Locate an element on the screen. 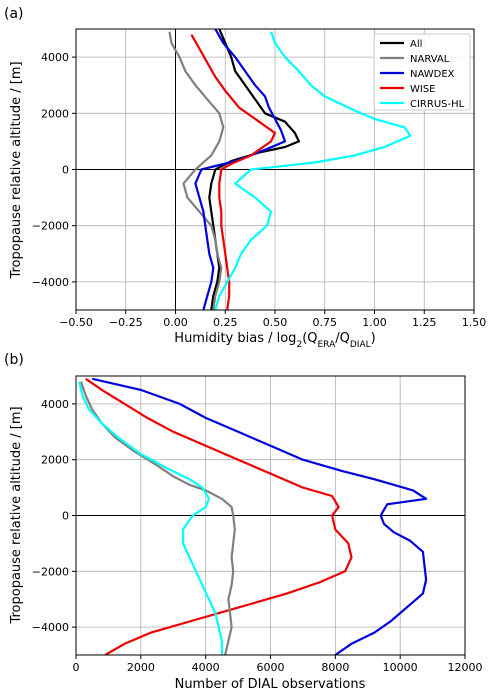  x-tick-label: 0.00 is located at coordinates (175, 322).